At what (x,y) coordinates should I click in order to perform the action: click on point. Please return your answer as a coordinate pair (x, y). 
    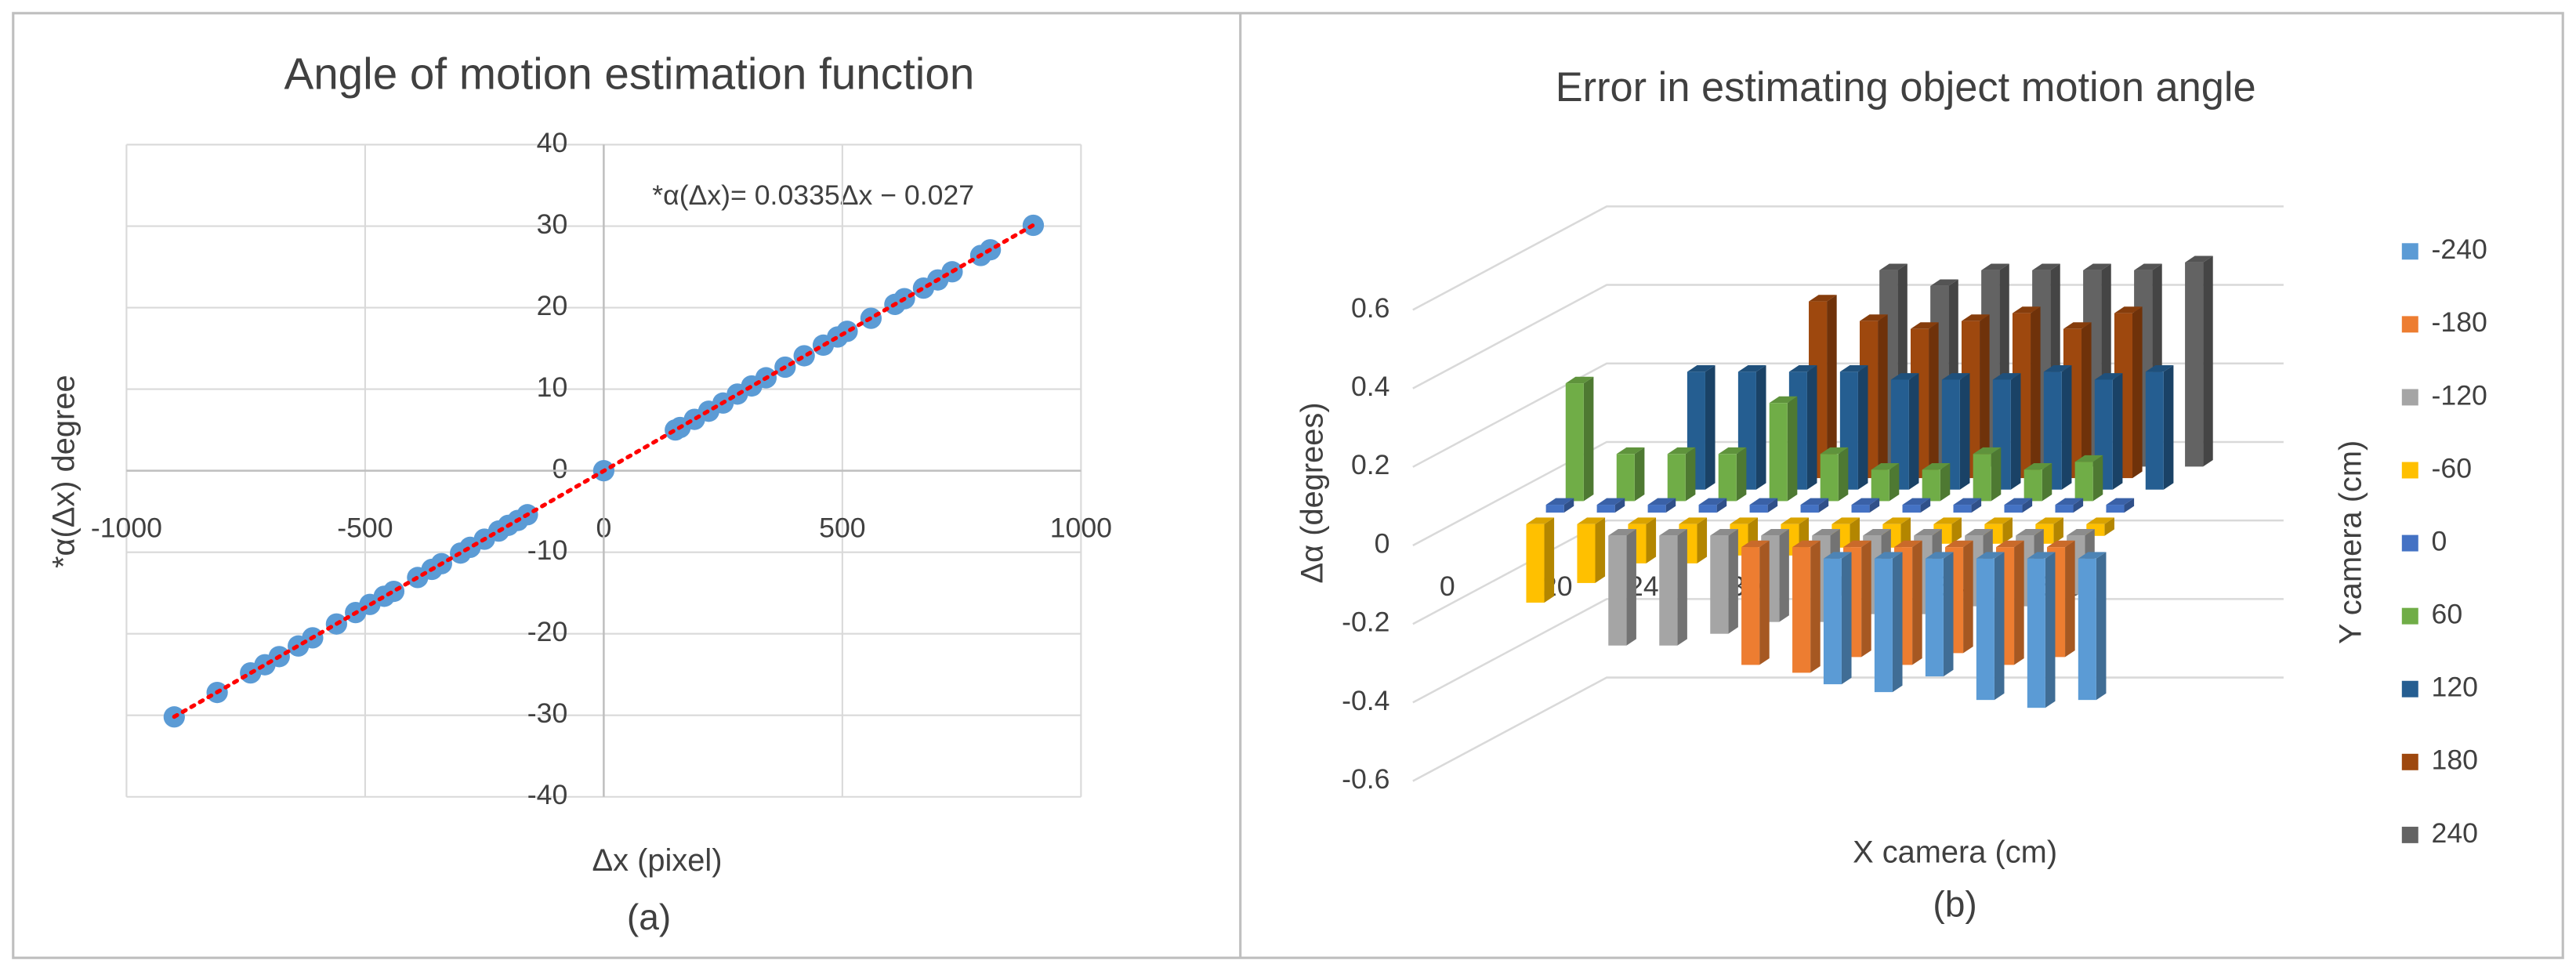
    Looking at the image, I should click on (393, 591).